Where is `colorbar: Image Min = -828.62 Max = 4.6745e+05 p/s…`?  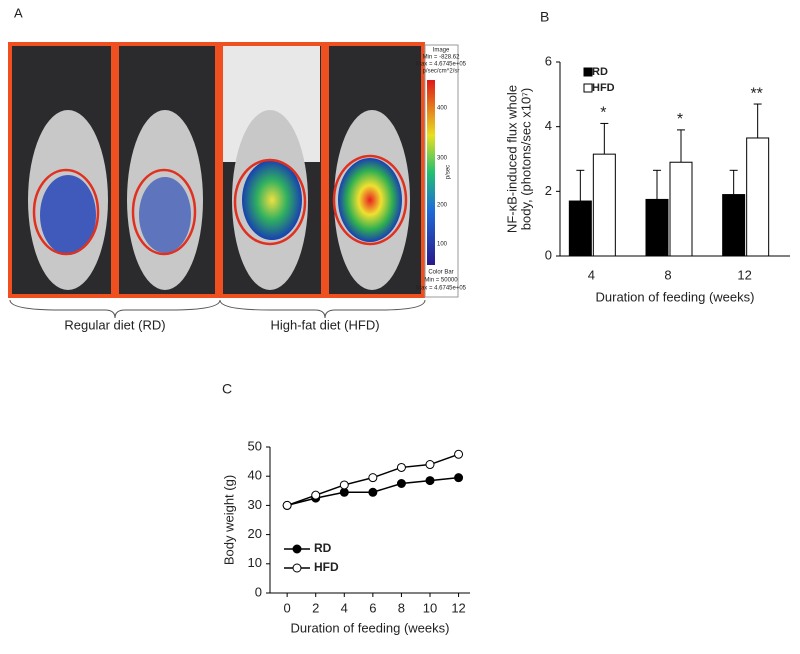
colorbar: Image Min = -828.62 Max = 4.6745e+05 p/s… is located at coordinates (441, 171).